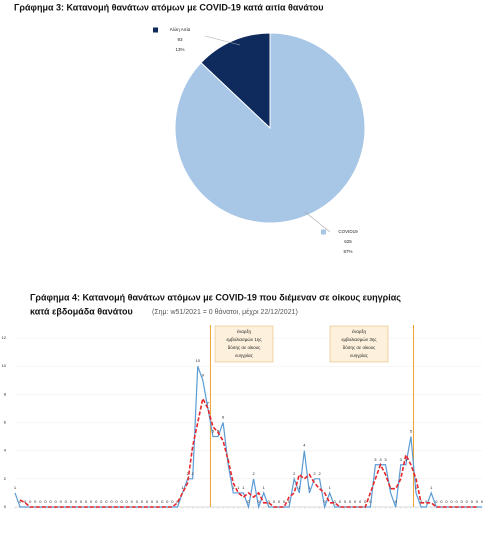 Image resolution: width=494 pixels, height=544 pixels. I want to click on y-tick-label: 4, so click(5, 450).